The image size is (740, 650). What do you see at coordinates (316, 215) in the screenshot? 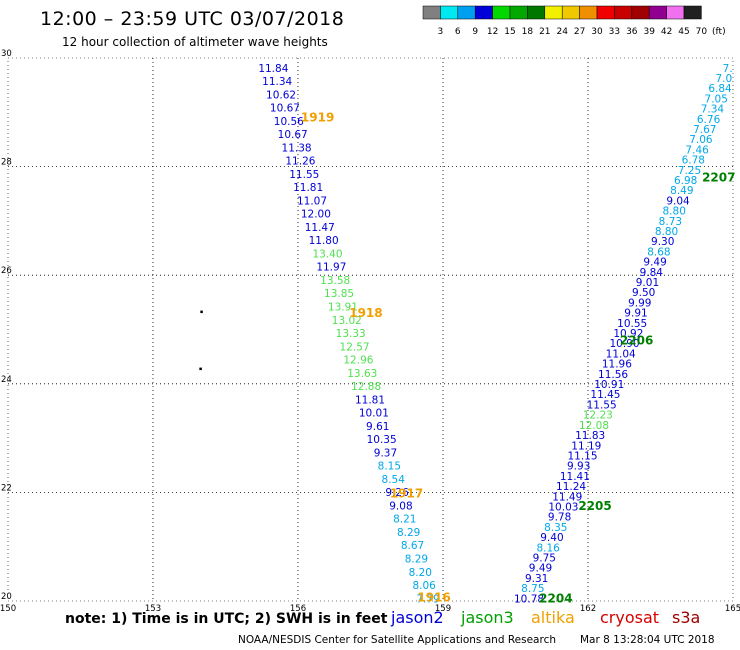
I see `wave-height-label: 12.00` at bounding box center [316, 215].